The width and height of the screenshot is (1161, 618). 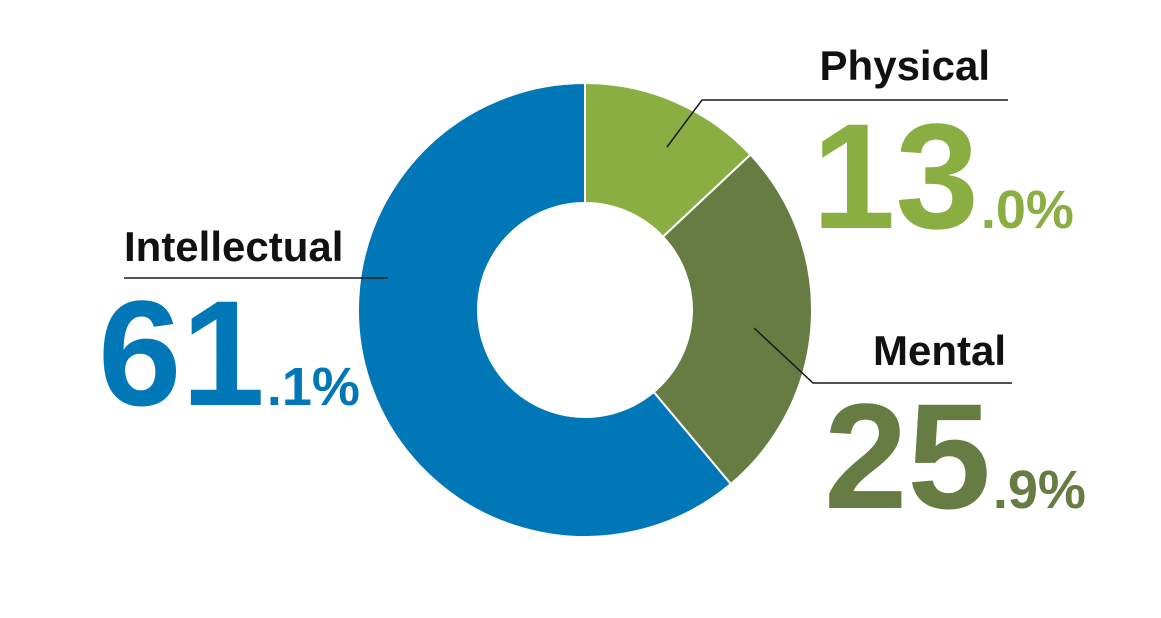 I want to click on label-group-mental: Mental 25.9%, so click(x=919, y=433).